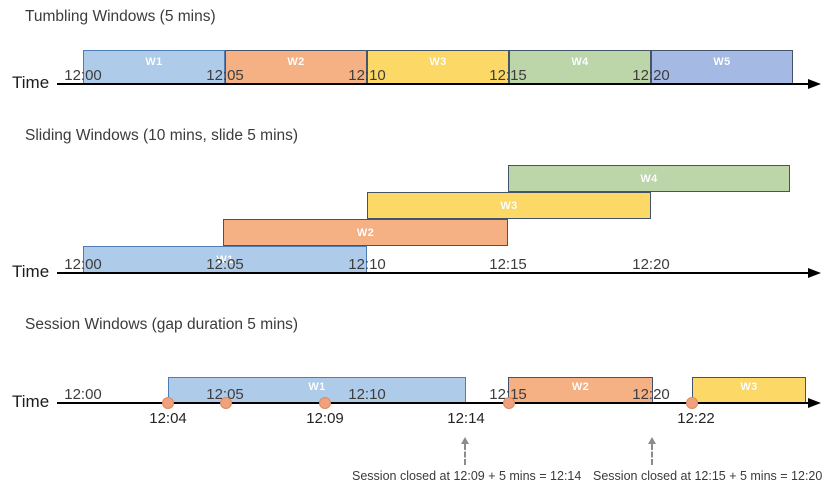  I want to click on window-label: W5, so click(722, 62).